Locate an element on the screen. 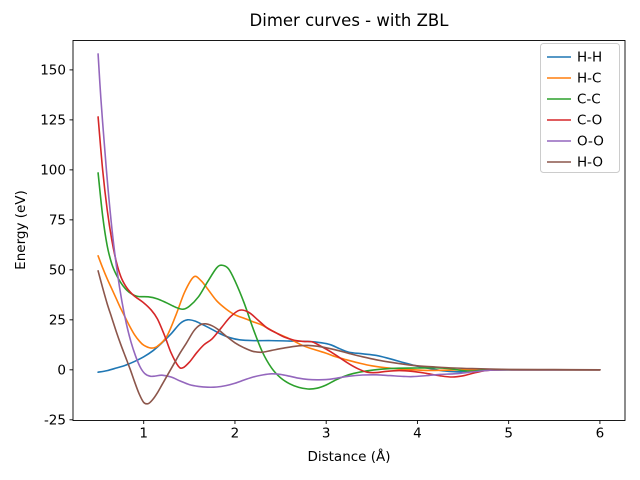 Image resolution: width=640 pixels, height=480 pixels. y-tick-label: 25 is located at coordinates (57, 320).